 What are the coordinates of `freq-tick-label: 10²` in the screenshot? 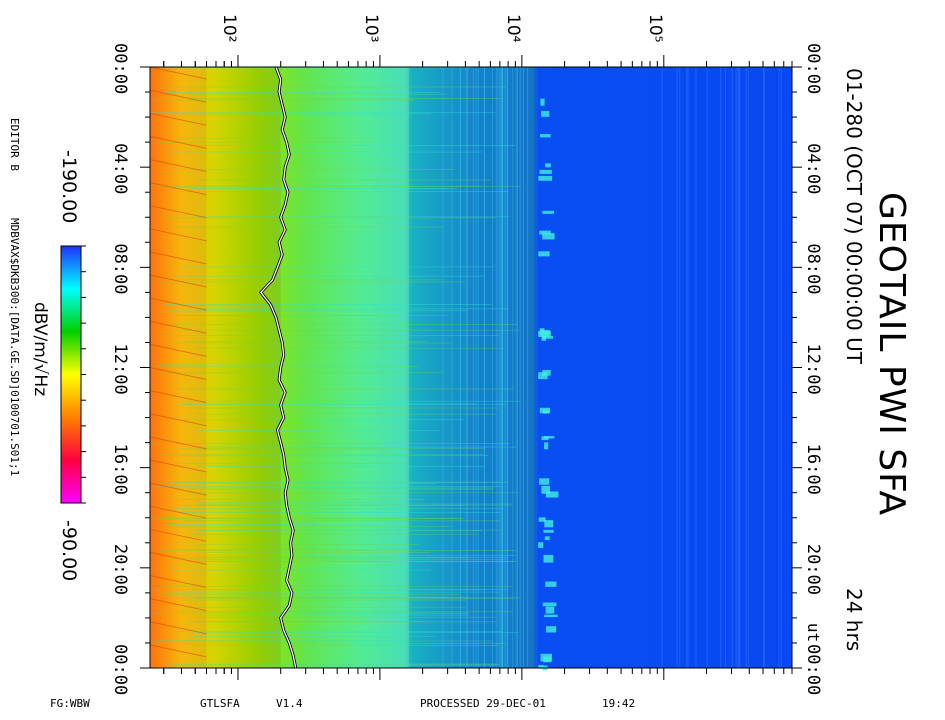 It's located at (229, 28).